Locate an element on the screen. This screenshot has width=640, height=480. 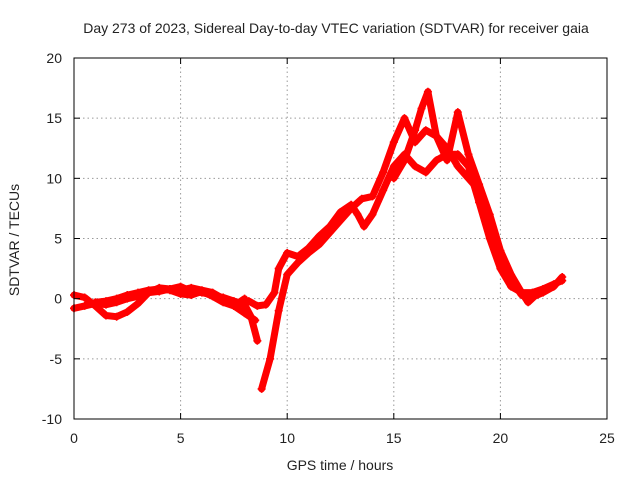
y-tick-label: -5 is located at coordinates (56, 359).